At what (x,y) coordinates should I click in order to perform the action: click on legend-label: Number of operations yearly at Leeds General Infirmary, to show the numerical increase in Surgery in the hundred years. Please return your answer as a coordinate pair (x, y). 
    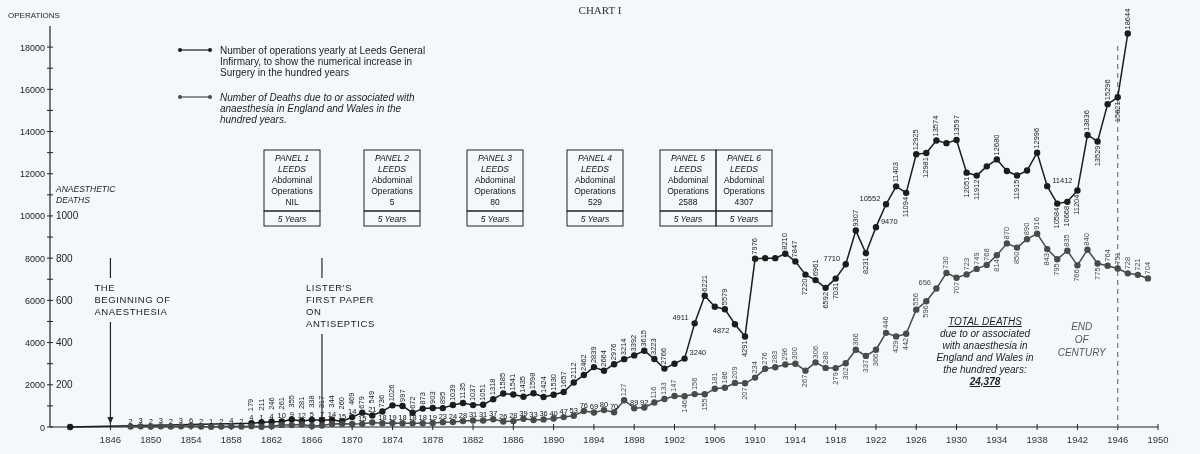
    Looking at the image, I should click on (323, 61).